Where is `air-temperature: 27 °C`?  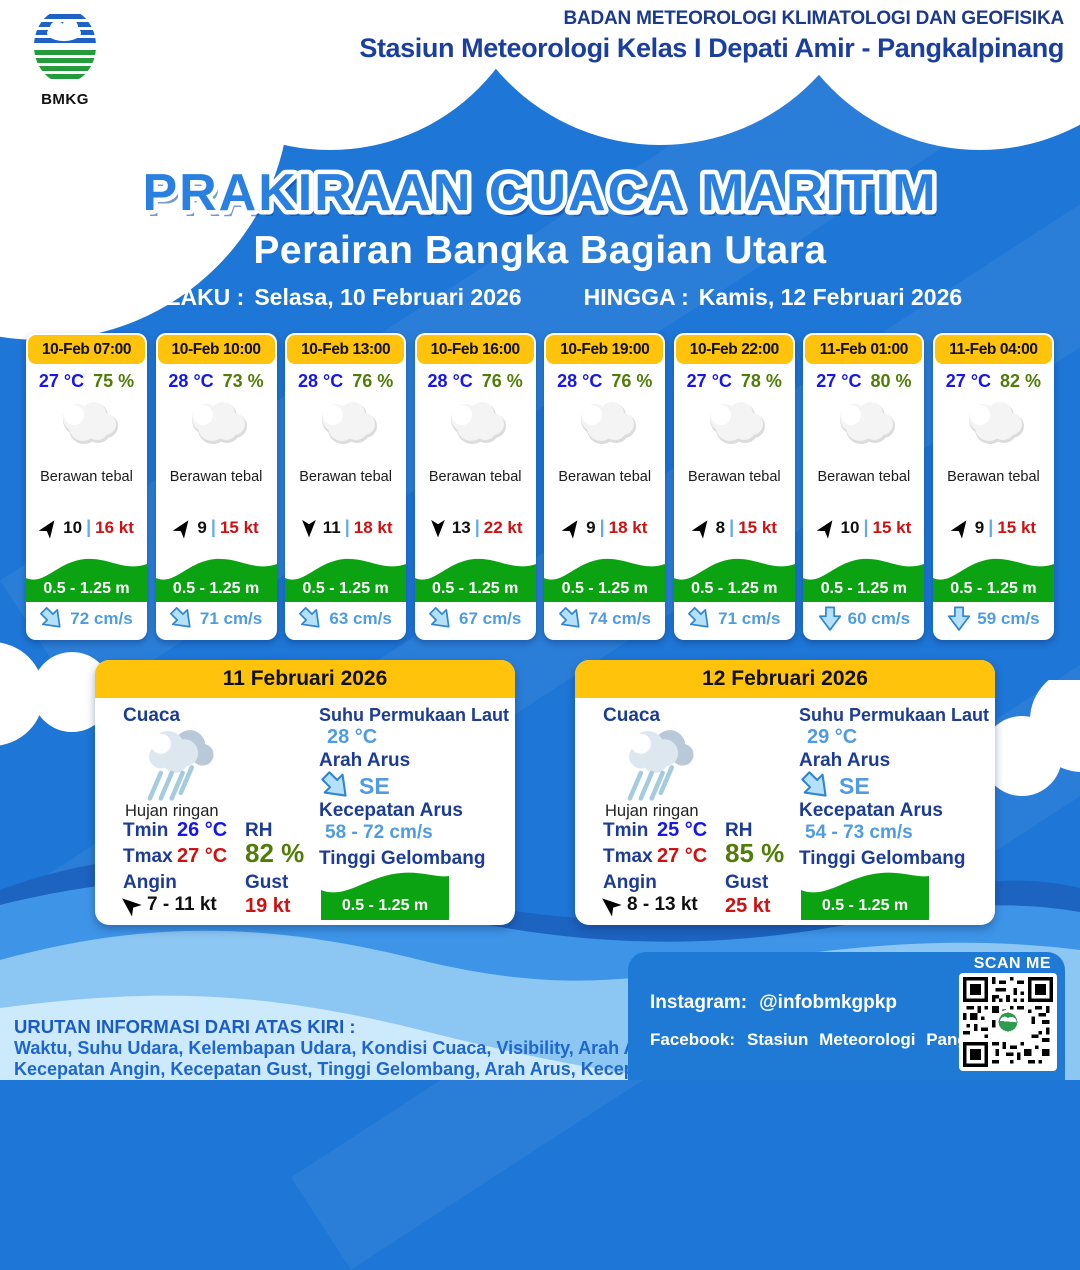 air-temperature: 27 °C is located at coordinates (61, 381).